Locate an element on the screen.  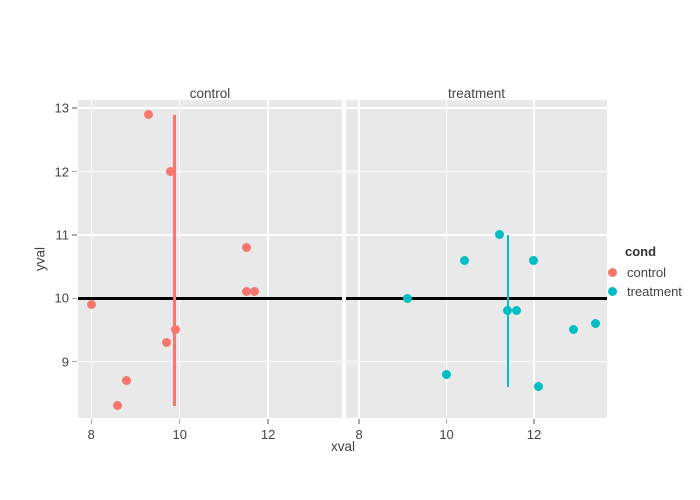
legend-marker-treatment-icon is located at coordinates (612, 291).